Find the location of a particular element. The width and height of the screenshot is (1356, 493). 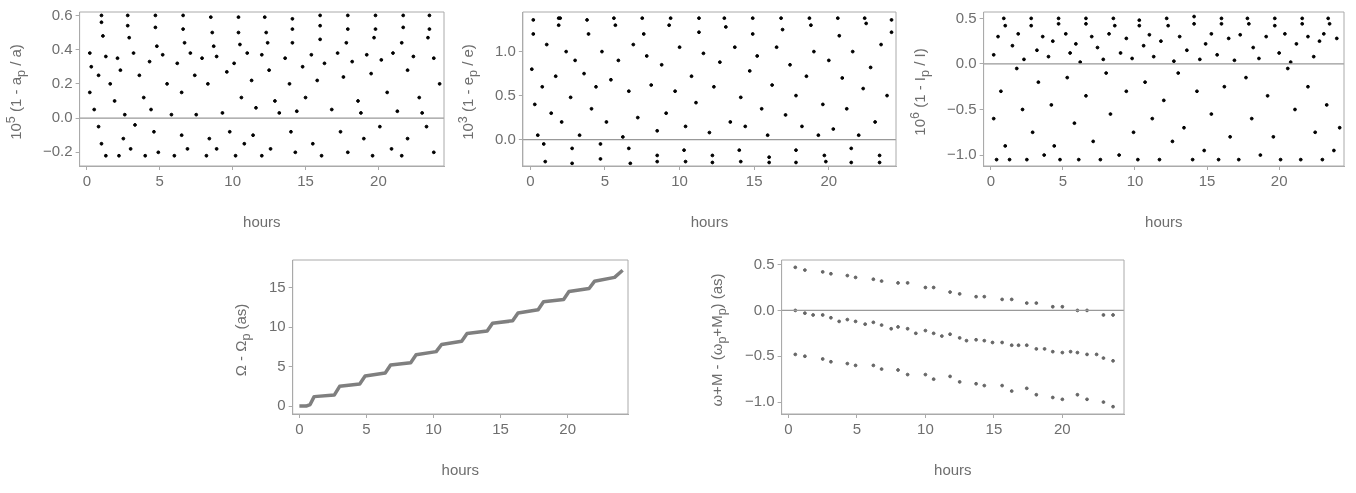

y-tick-label: 5 is located at coordinates (281, 365).